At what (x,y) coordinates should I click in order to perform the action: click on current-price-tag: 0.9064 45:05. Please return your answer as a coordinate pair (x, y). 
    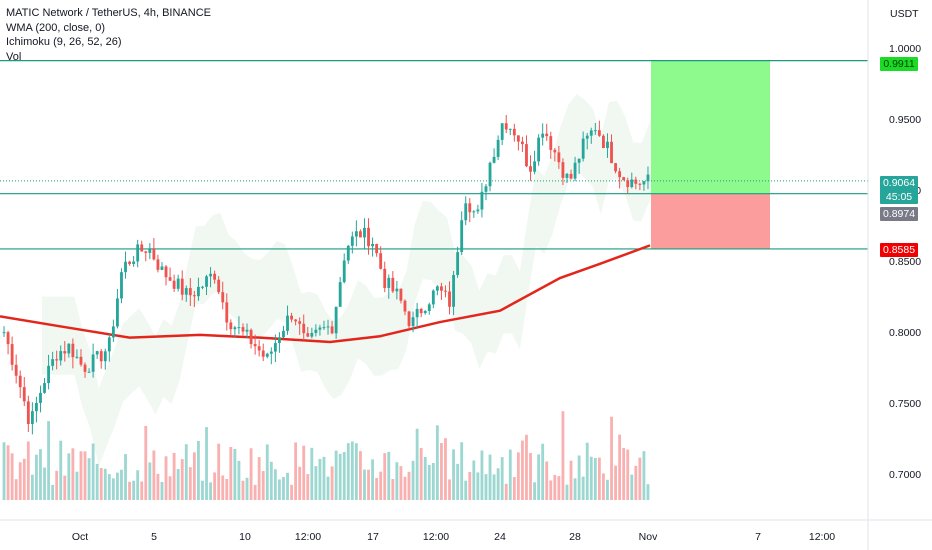
    Looking at the image, I should click on (899, 190).